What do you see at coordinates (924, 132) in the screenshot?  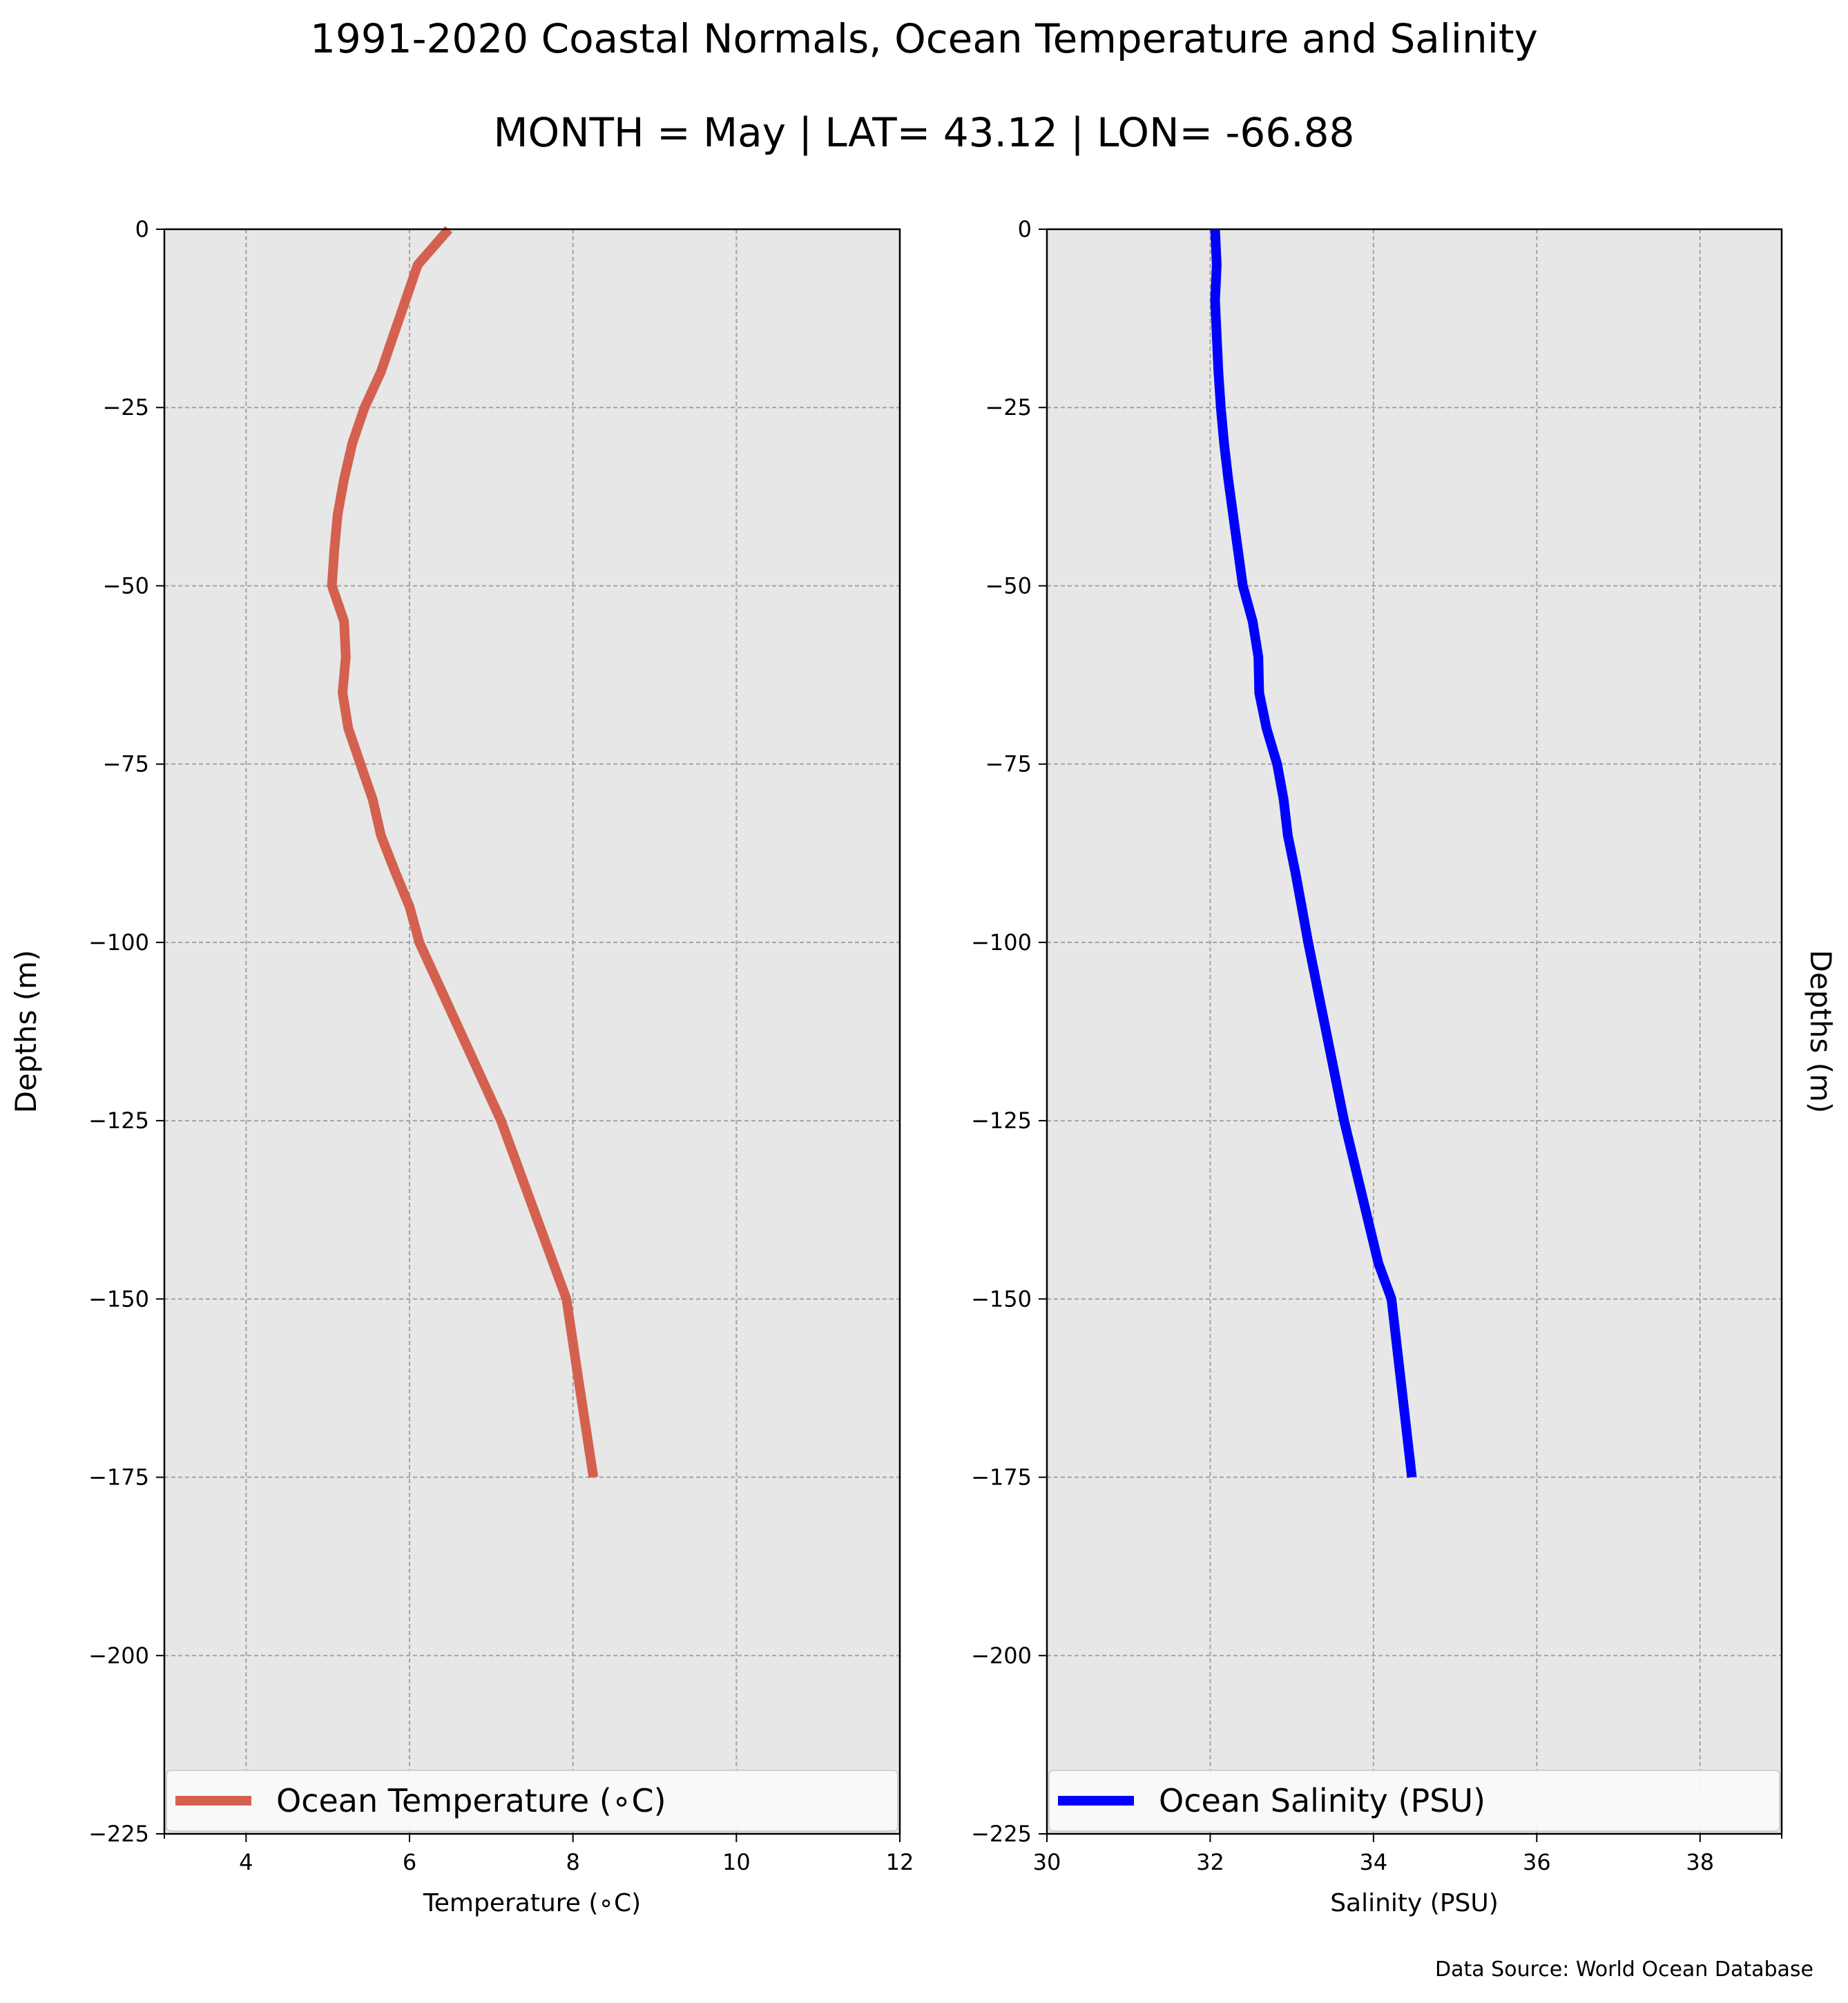 I see `chart-subtitle: MONTH = May | LAT= 43.12 | LON= -66.88` at bounding box center [924, 132].